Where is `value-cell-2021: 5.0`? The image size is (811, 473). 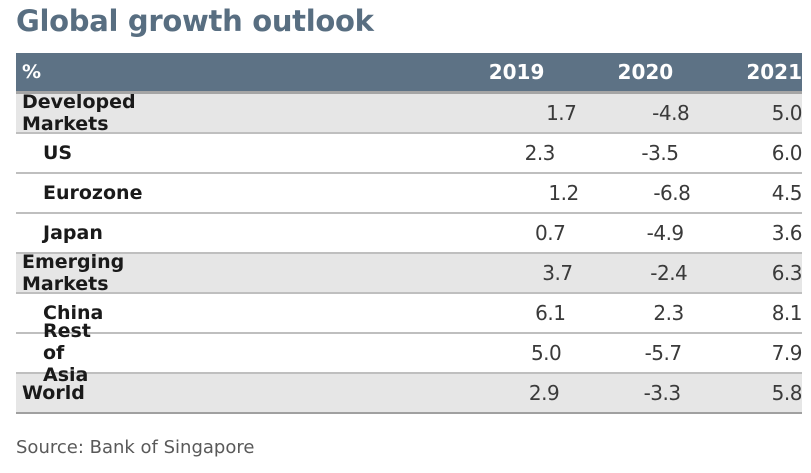
value-cell-2021: 5.0 is located at coordinates (787, 113).